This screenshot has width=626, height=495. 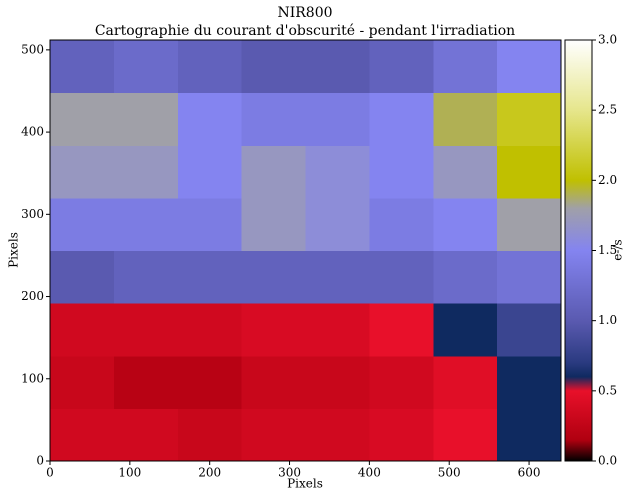 What do you see at coordinates (607, 390) in the screenshot?
I see `colorbar-tick-label: 0.5` at bounding box center [607, 390].